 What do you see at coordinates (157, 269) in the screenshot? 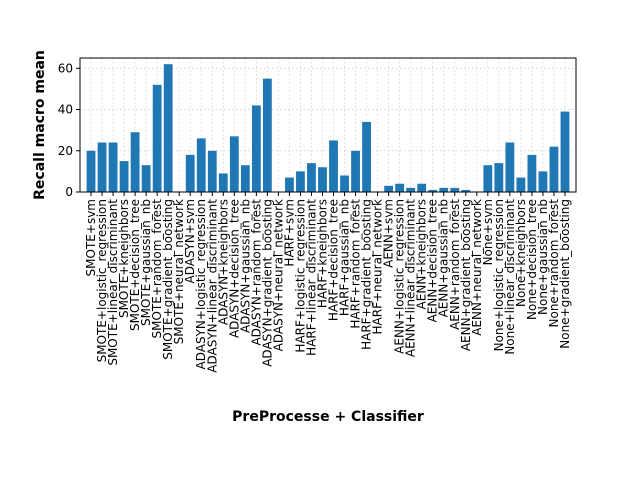
I see `x-tick-label: SMOTE+random_forest` at bounding box center [157, 269].